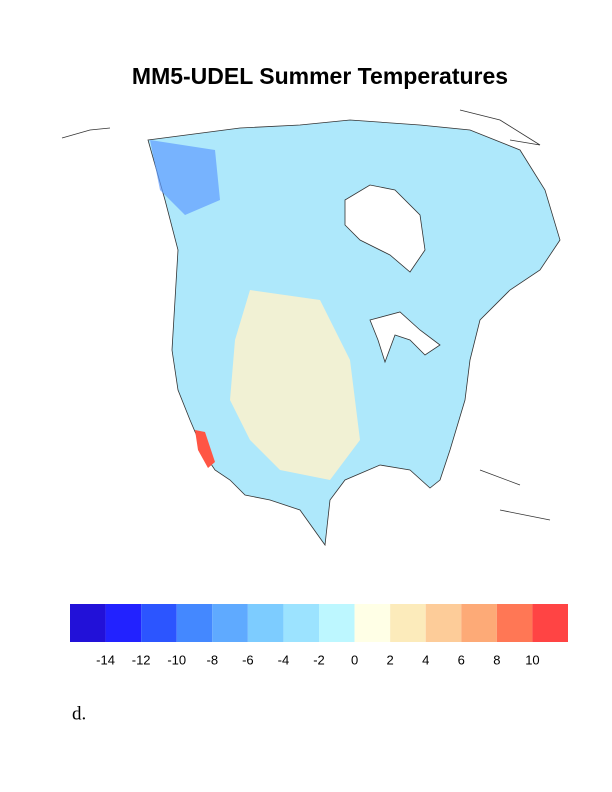 The height and width of the screenshot is (792, 612). What do you see at coordinates (385, 228) in the screenshot?
I see `hudson-bay` at bounding box center [385, 228].